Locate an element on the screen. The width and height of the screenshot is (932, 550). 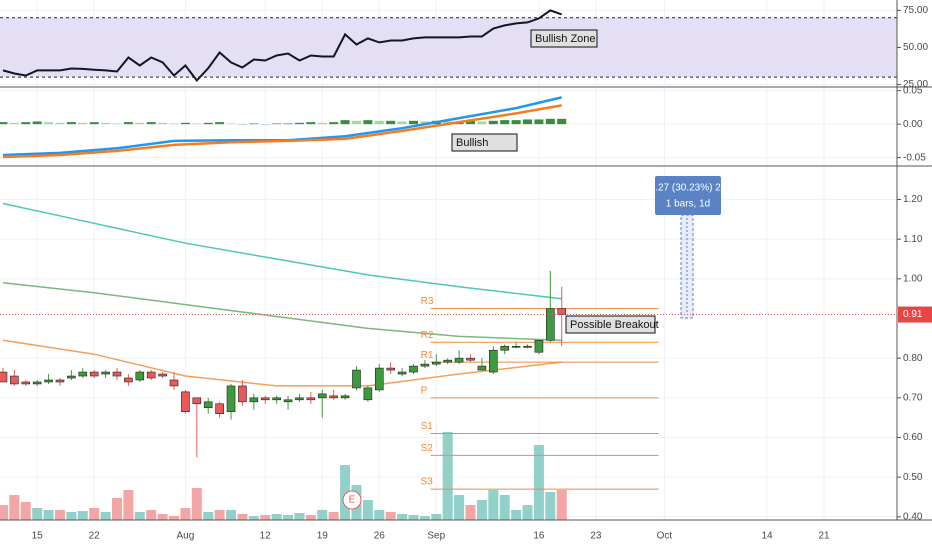
y-tick-label: 1.20 is located at coordinates (913, 199).